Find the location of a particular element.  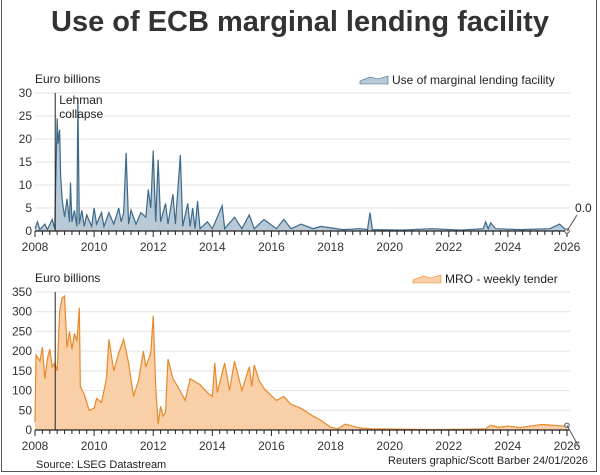

annotation-lehman: Lehman is located at coordinates (80, 100).